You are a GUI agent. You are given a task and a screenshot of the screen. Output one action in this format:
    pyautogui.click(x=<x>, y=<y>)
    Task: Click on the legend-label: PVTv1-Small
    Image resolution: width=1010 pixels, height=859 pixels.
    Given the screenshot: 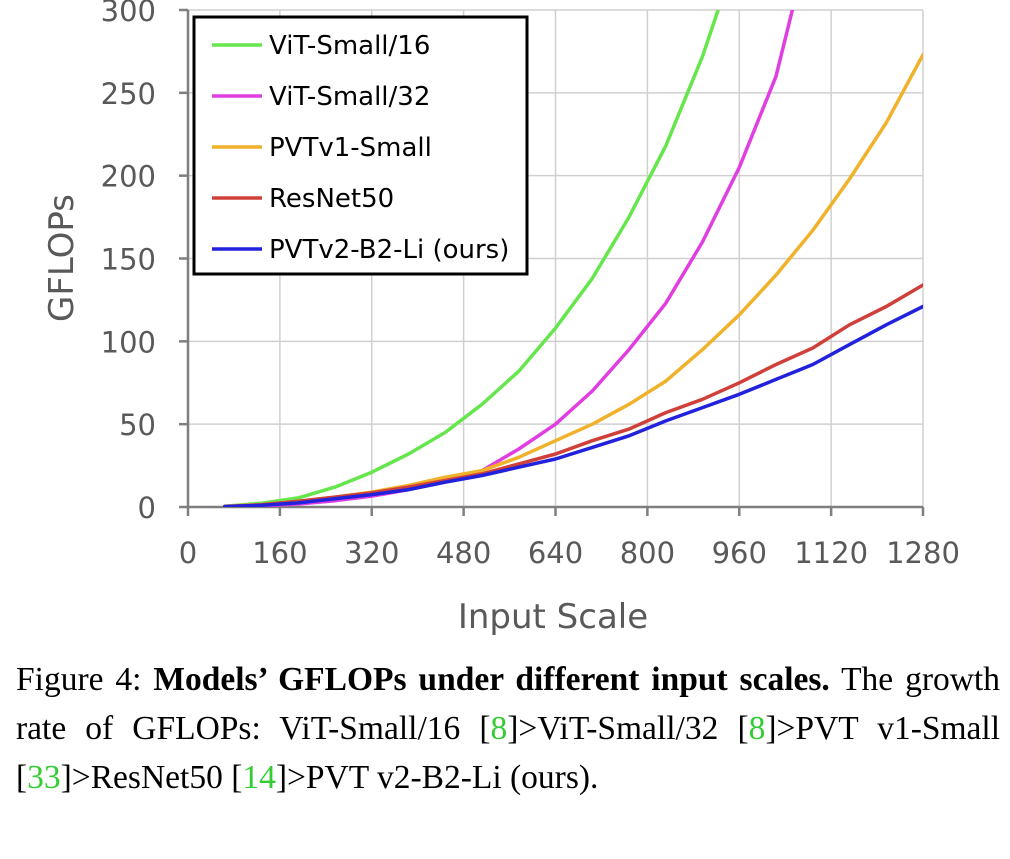 What is the action you would take?
    pyautogui.click(x=350, y=148)
    